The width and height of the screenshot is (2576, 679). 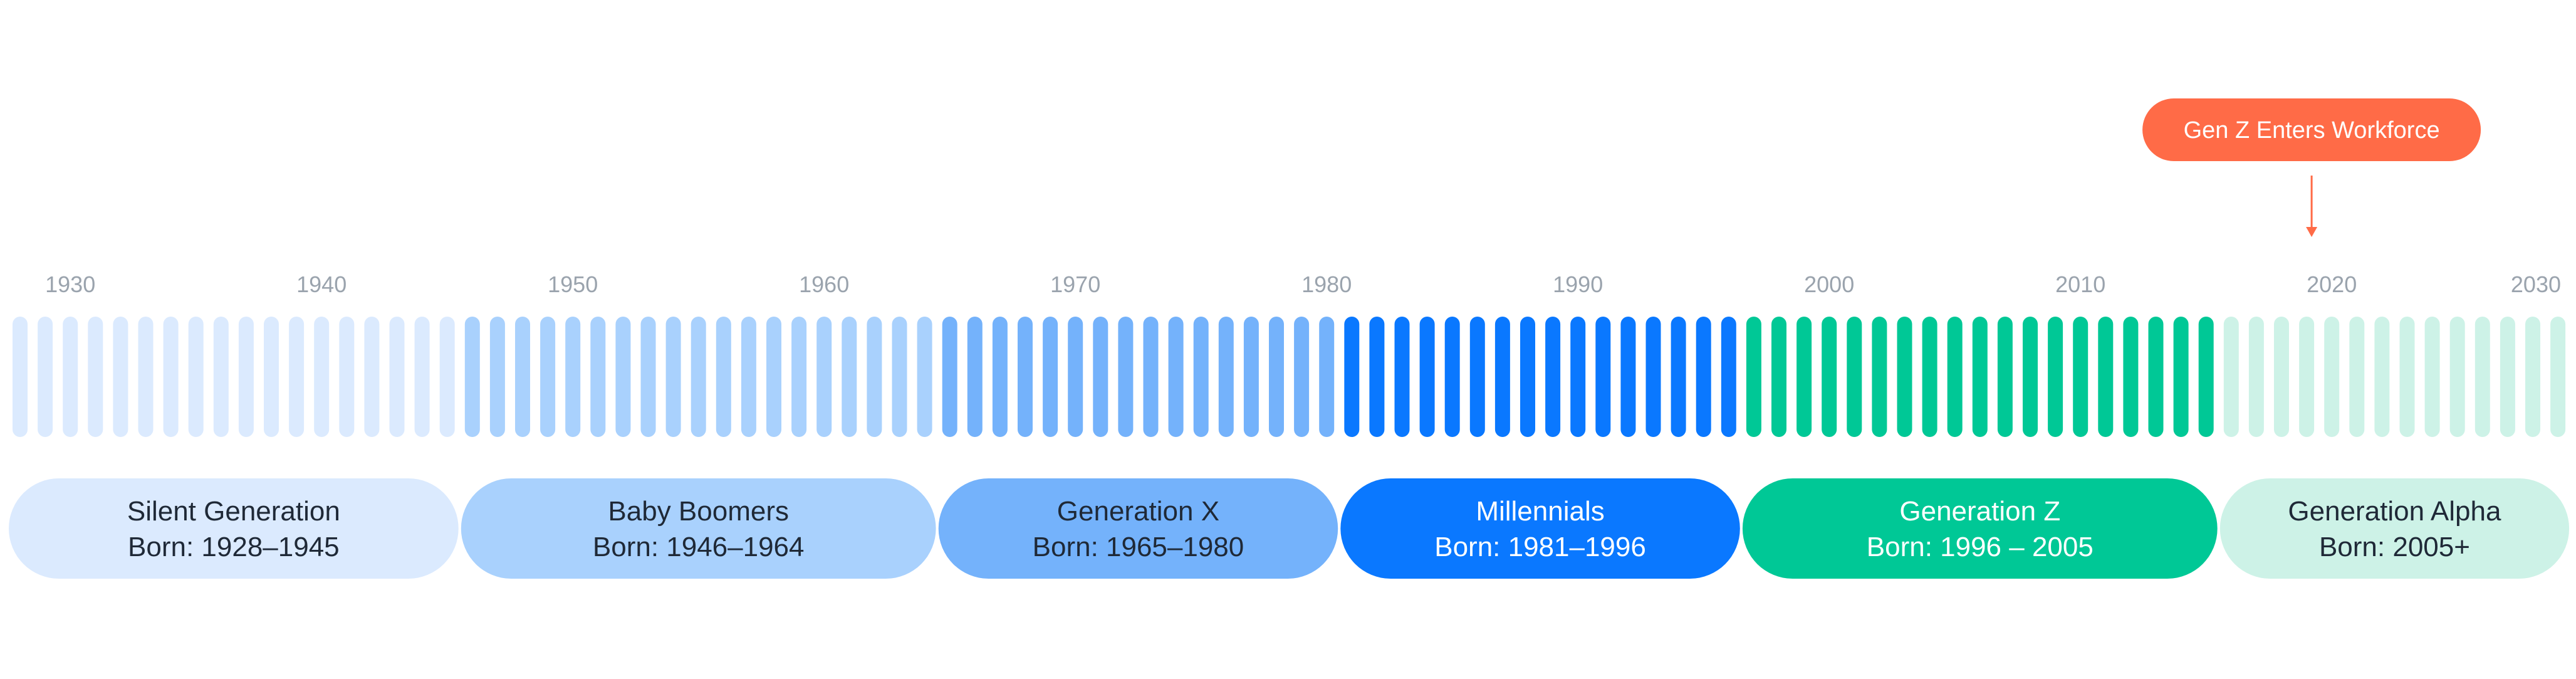 What do you see at coordinates (2005, 377) in the screenshot?
I see `year-bar-2007` at bounding box center [2005, 377].